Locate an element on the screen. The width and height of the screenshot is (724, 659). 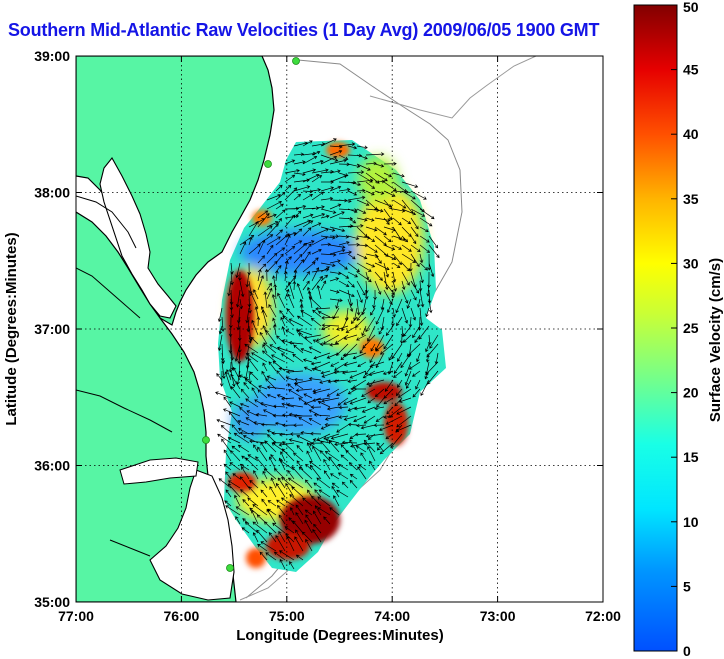
colorbar-ticks is located at coordinates (674, 328).